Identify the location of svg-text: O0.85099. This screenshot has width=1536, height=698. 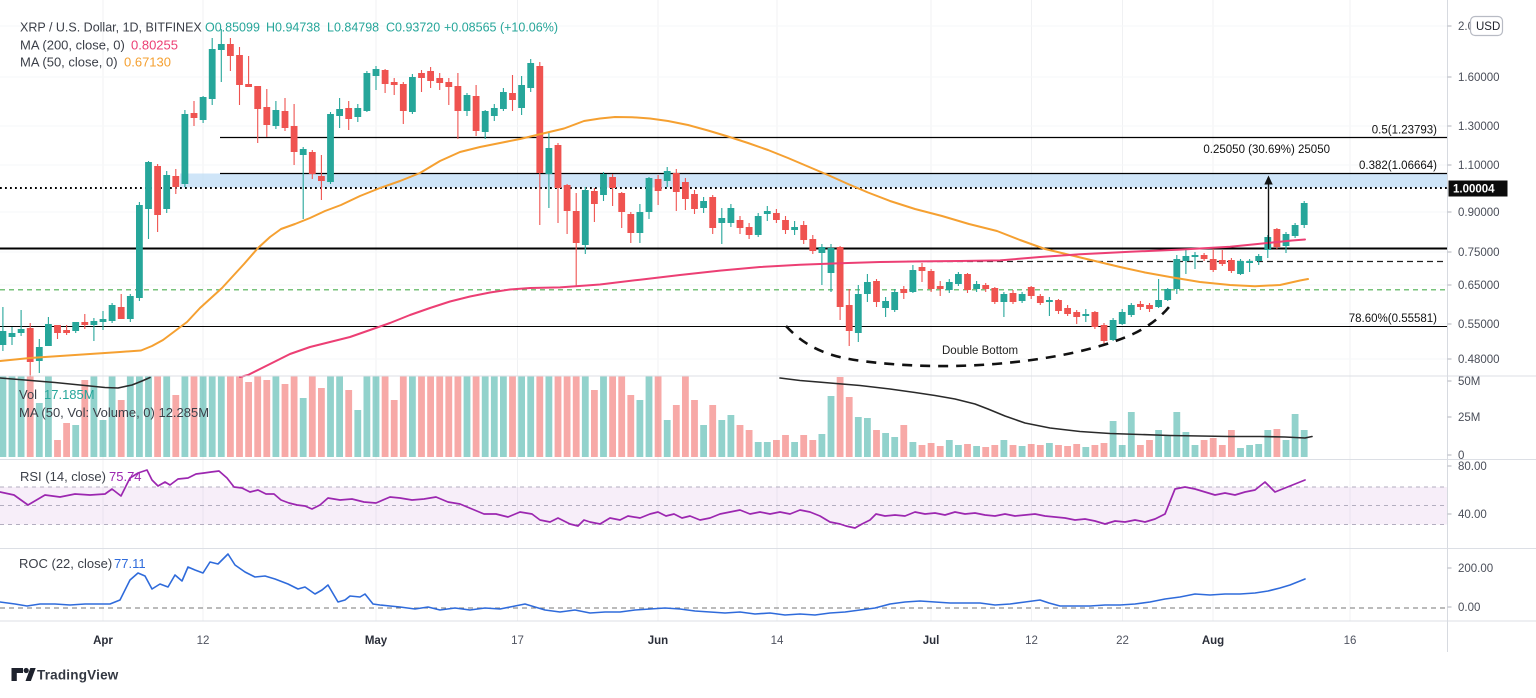
(232, 28).